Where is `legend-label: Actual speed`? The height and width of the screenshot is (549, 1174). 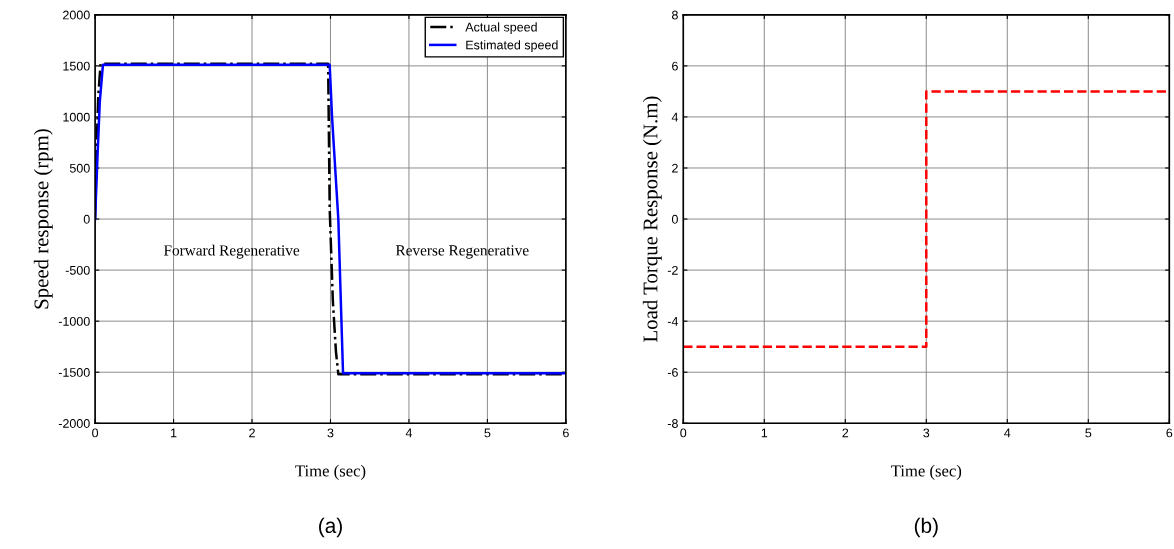 legend-label: Actual speed is located at coordinates (501, 28).